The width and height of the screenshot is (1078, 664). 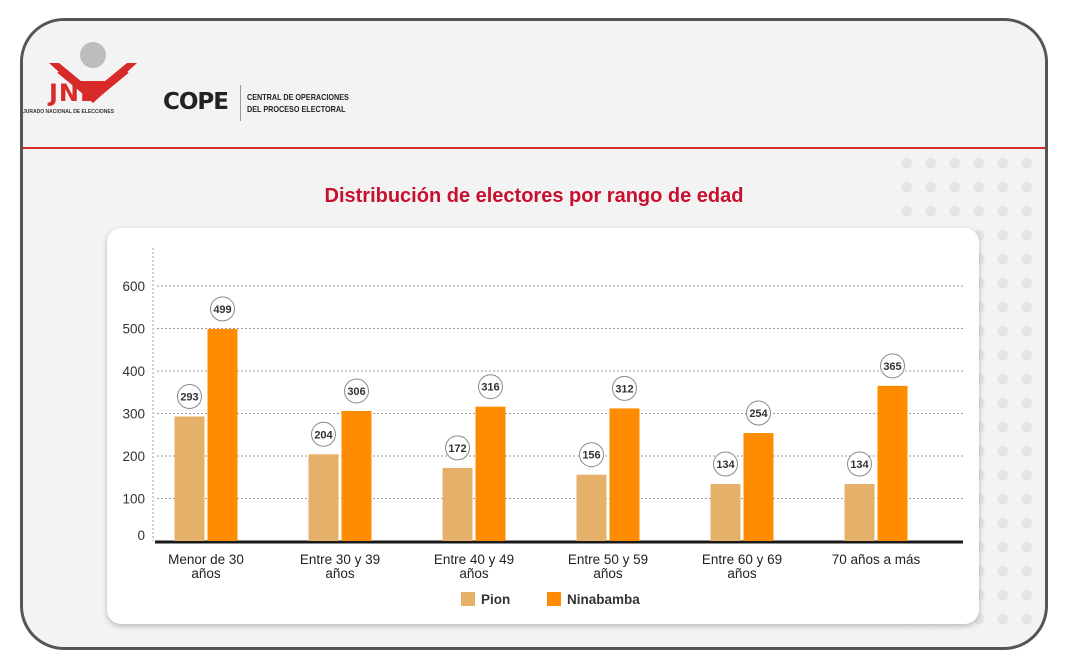 I want to click on data-label: 204, so click(x=323, y=435).